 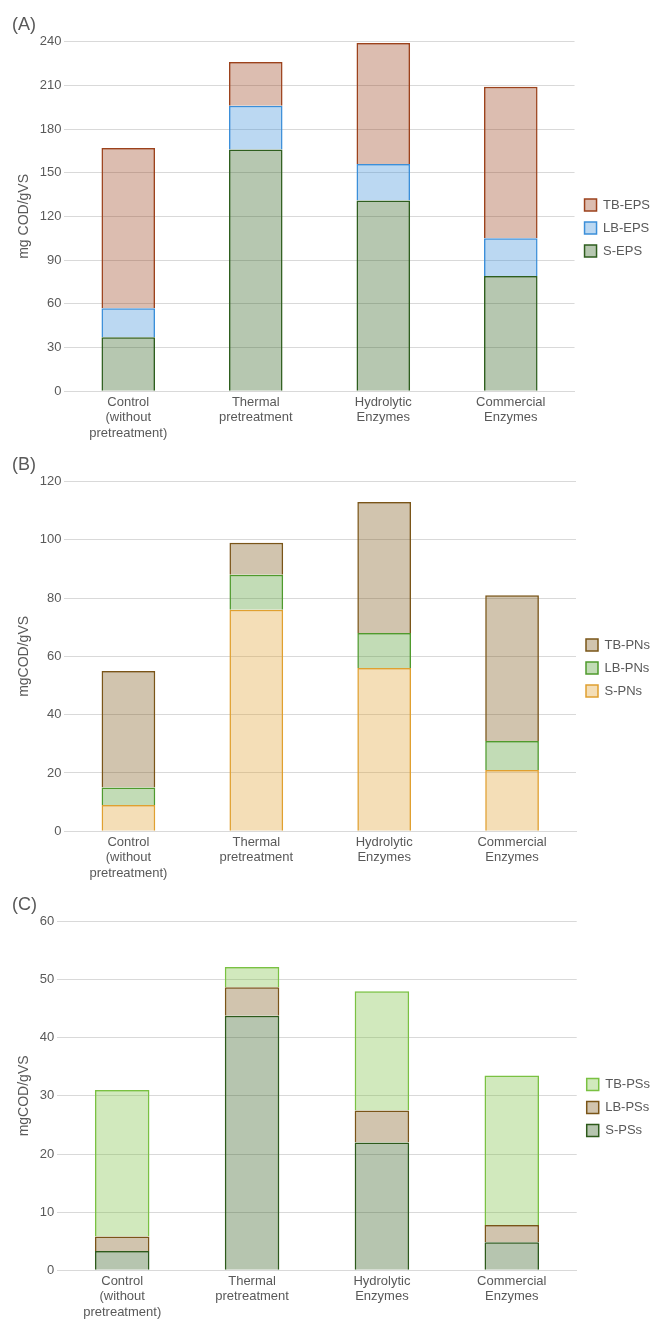 I want to click on y-tick-label: 90, so click(x=54, y=259).